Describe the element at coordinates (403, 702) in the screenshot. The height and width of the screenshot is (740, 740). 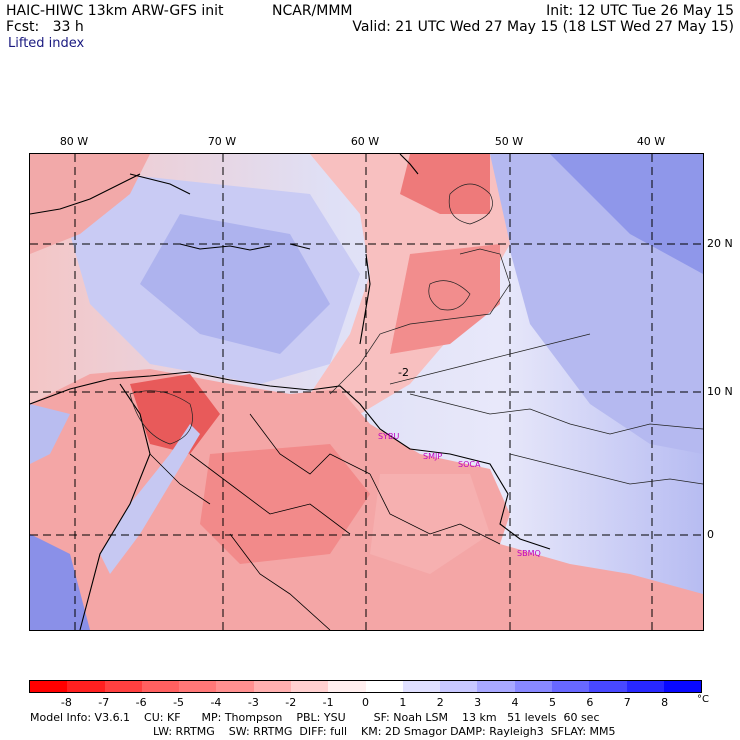
I see `colorbar-tick-label: 1` at that location.